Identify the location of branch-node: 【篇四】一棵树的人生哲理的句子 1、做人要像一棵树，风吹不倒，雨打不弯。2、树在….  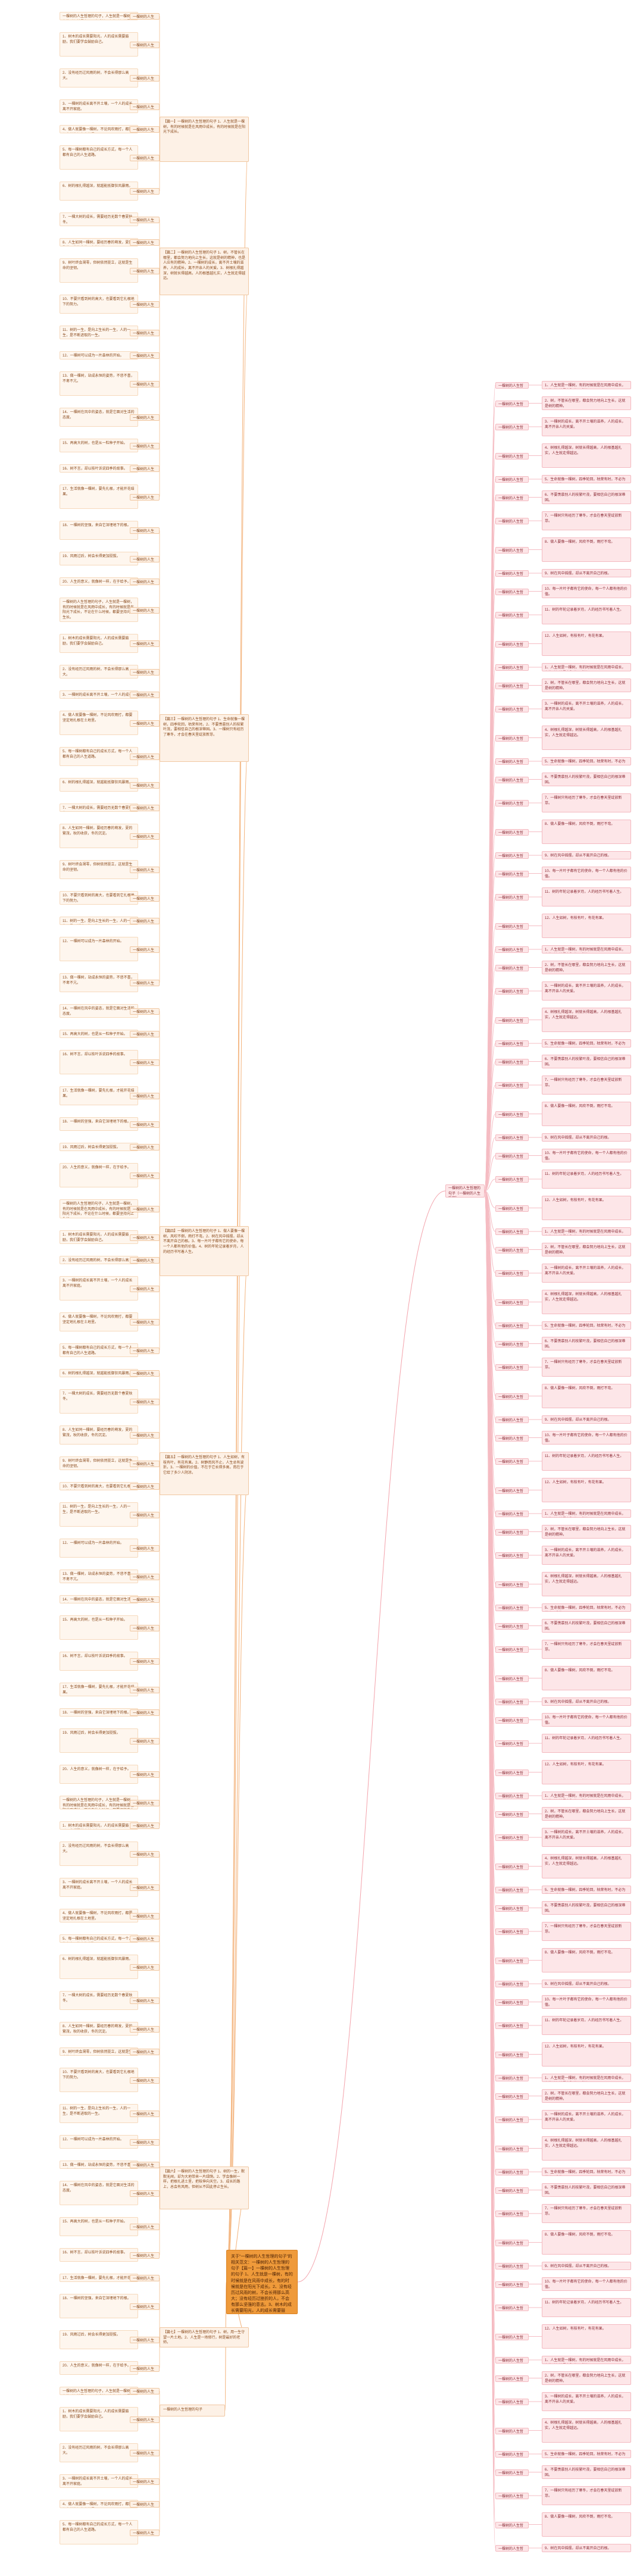
(204, 1251).